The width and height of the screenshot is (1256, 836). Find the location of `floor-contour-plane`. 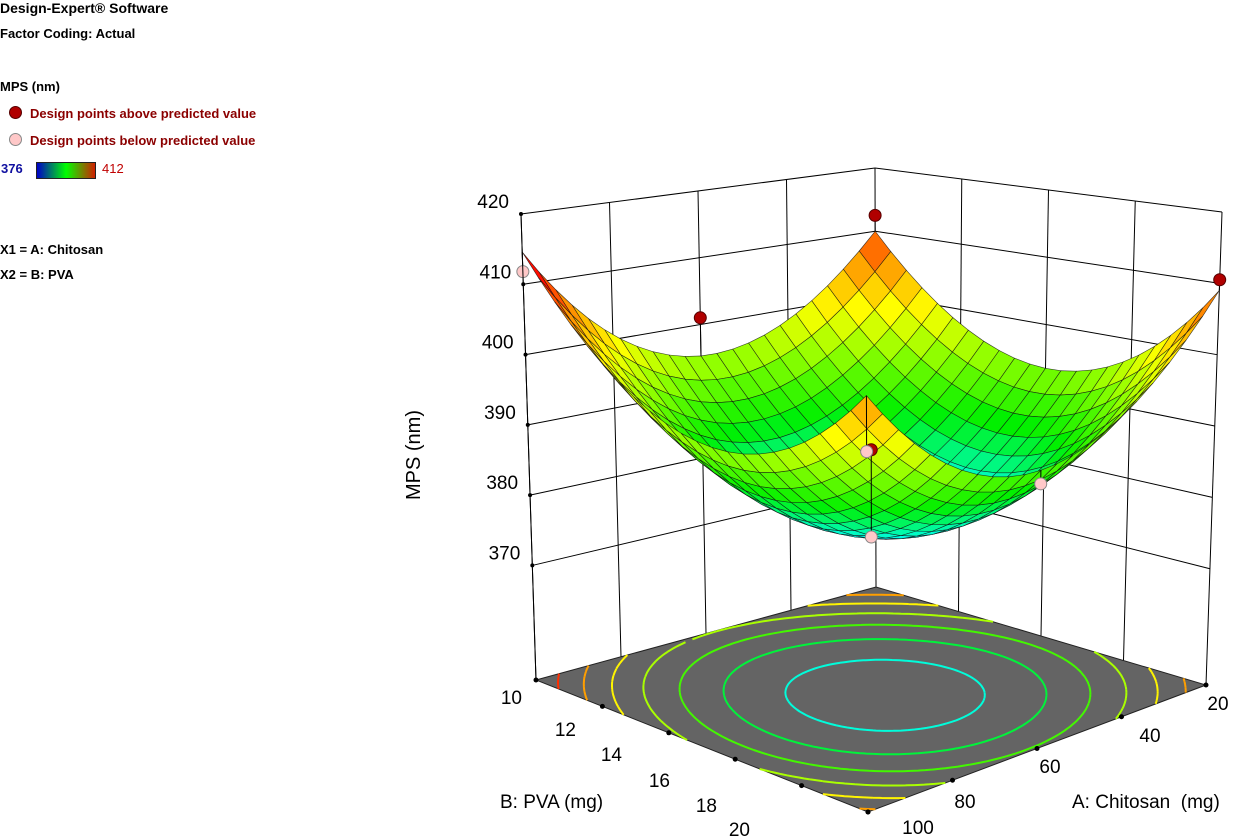

floor-contour-plane is located at coordinates (871, 699).